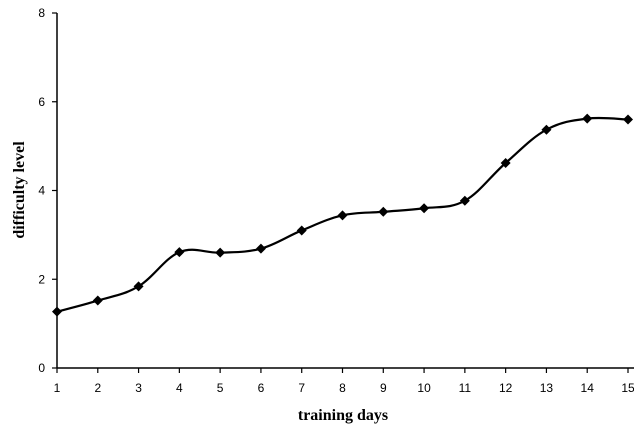 This screenshot has height=429, width=634. I want to click on x-tick-label: 8, so click(342, 388).